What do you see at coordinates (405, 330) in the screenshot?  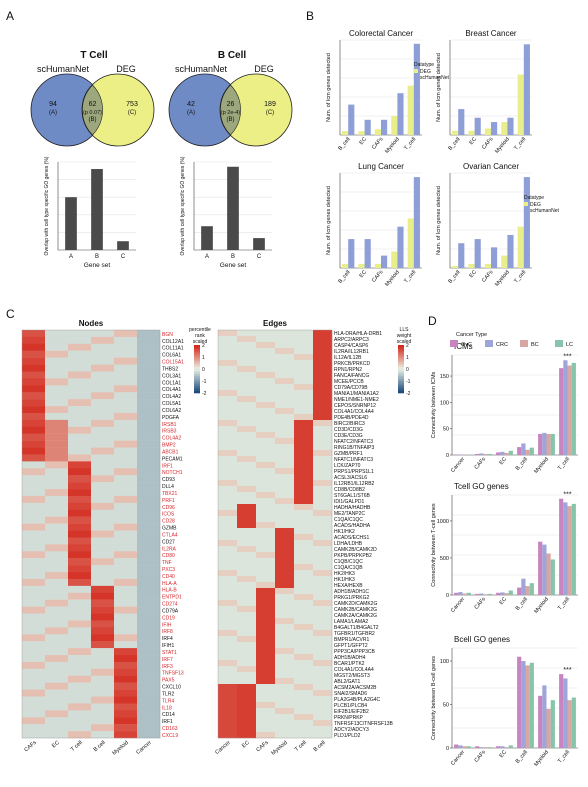 I see `heat-legend-title: LLS` at bounding box center [405, 330].